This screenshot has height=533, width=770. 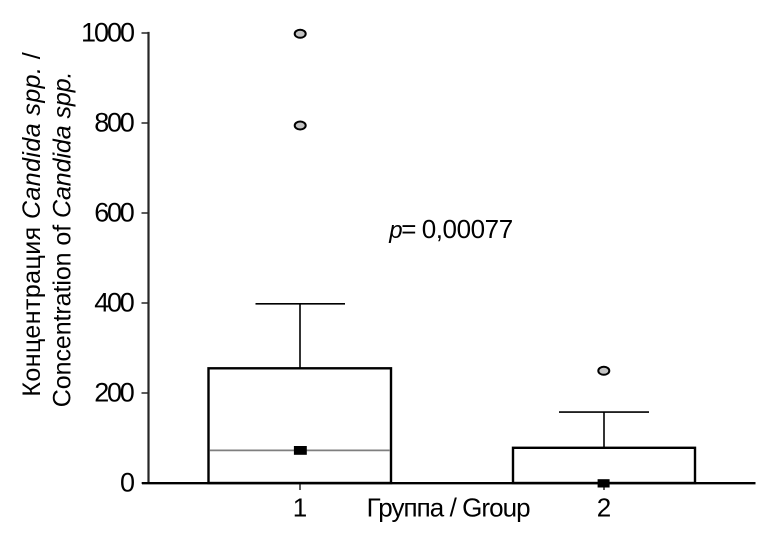 What do you see at coordinates (395, 230) in the screenshot?
I see `svg-text: p` at bounding box center [395, 230].